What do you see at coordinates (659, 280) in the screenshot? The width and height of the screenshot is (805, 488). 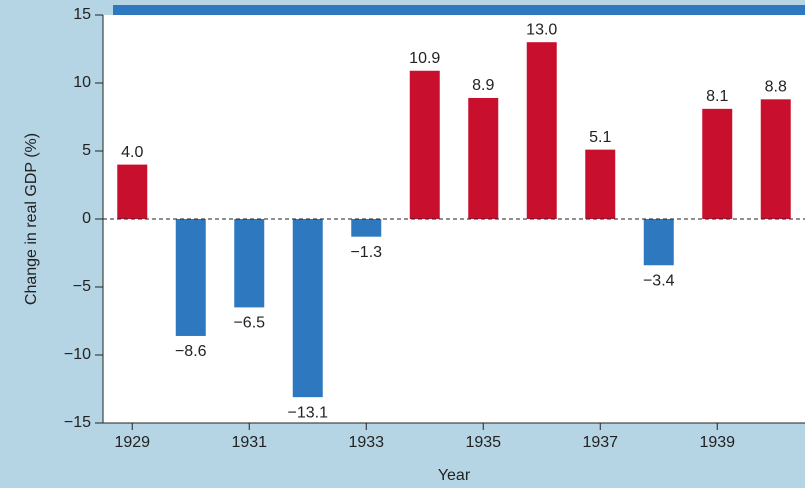 I see `value-label: −3.4` at bounding box center [659, 280].